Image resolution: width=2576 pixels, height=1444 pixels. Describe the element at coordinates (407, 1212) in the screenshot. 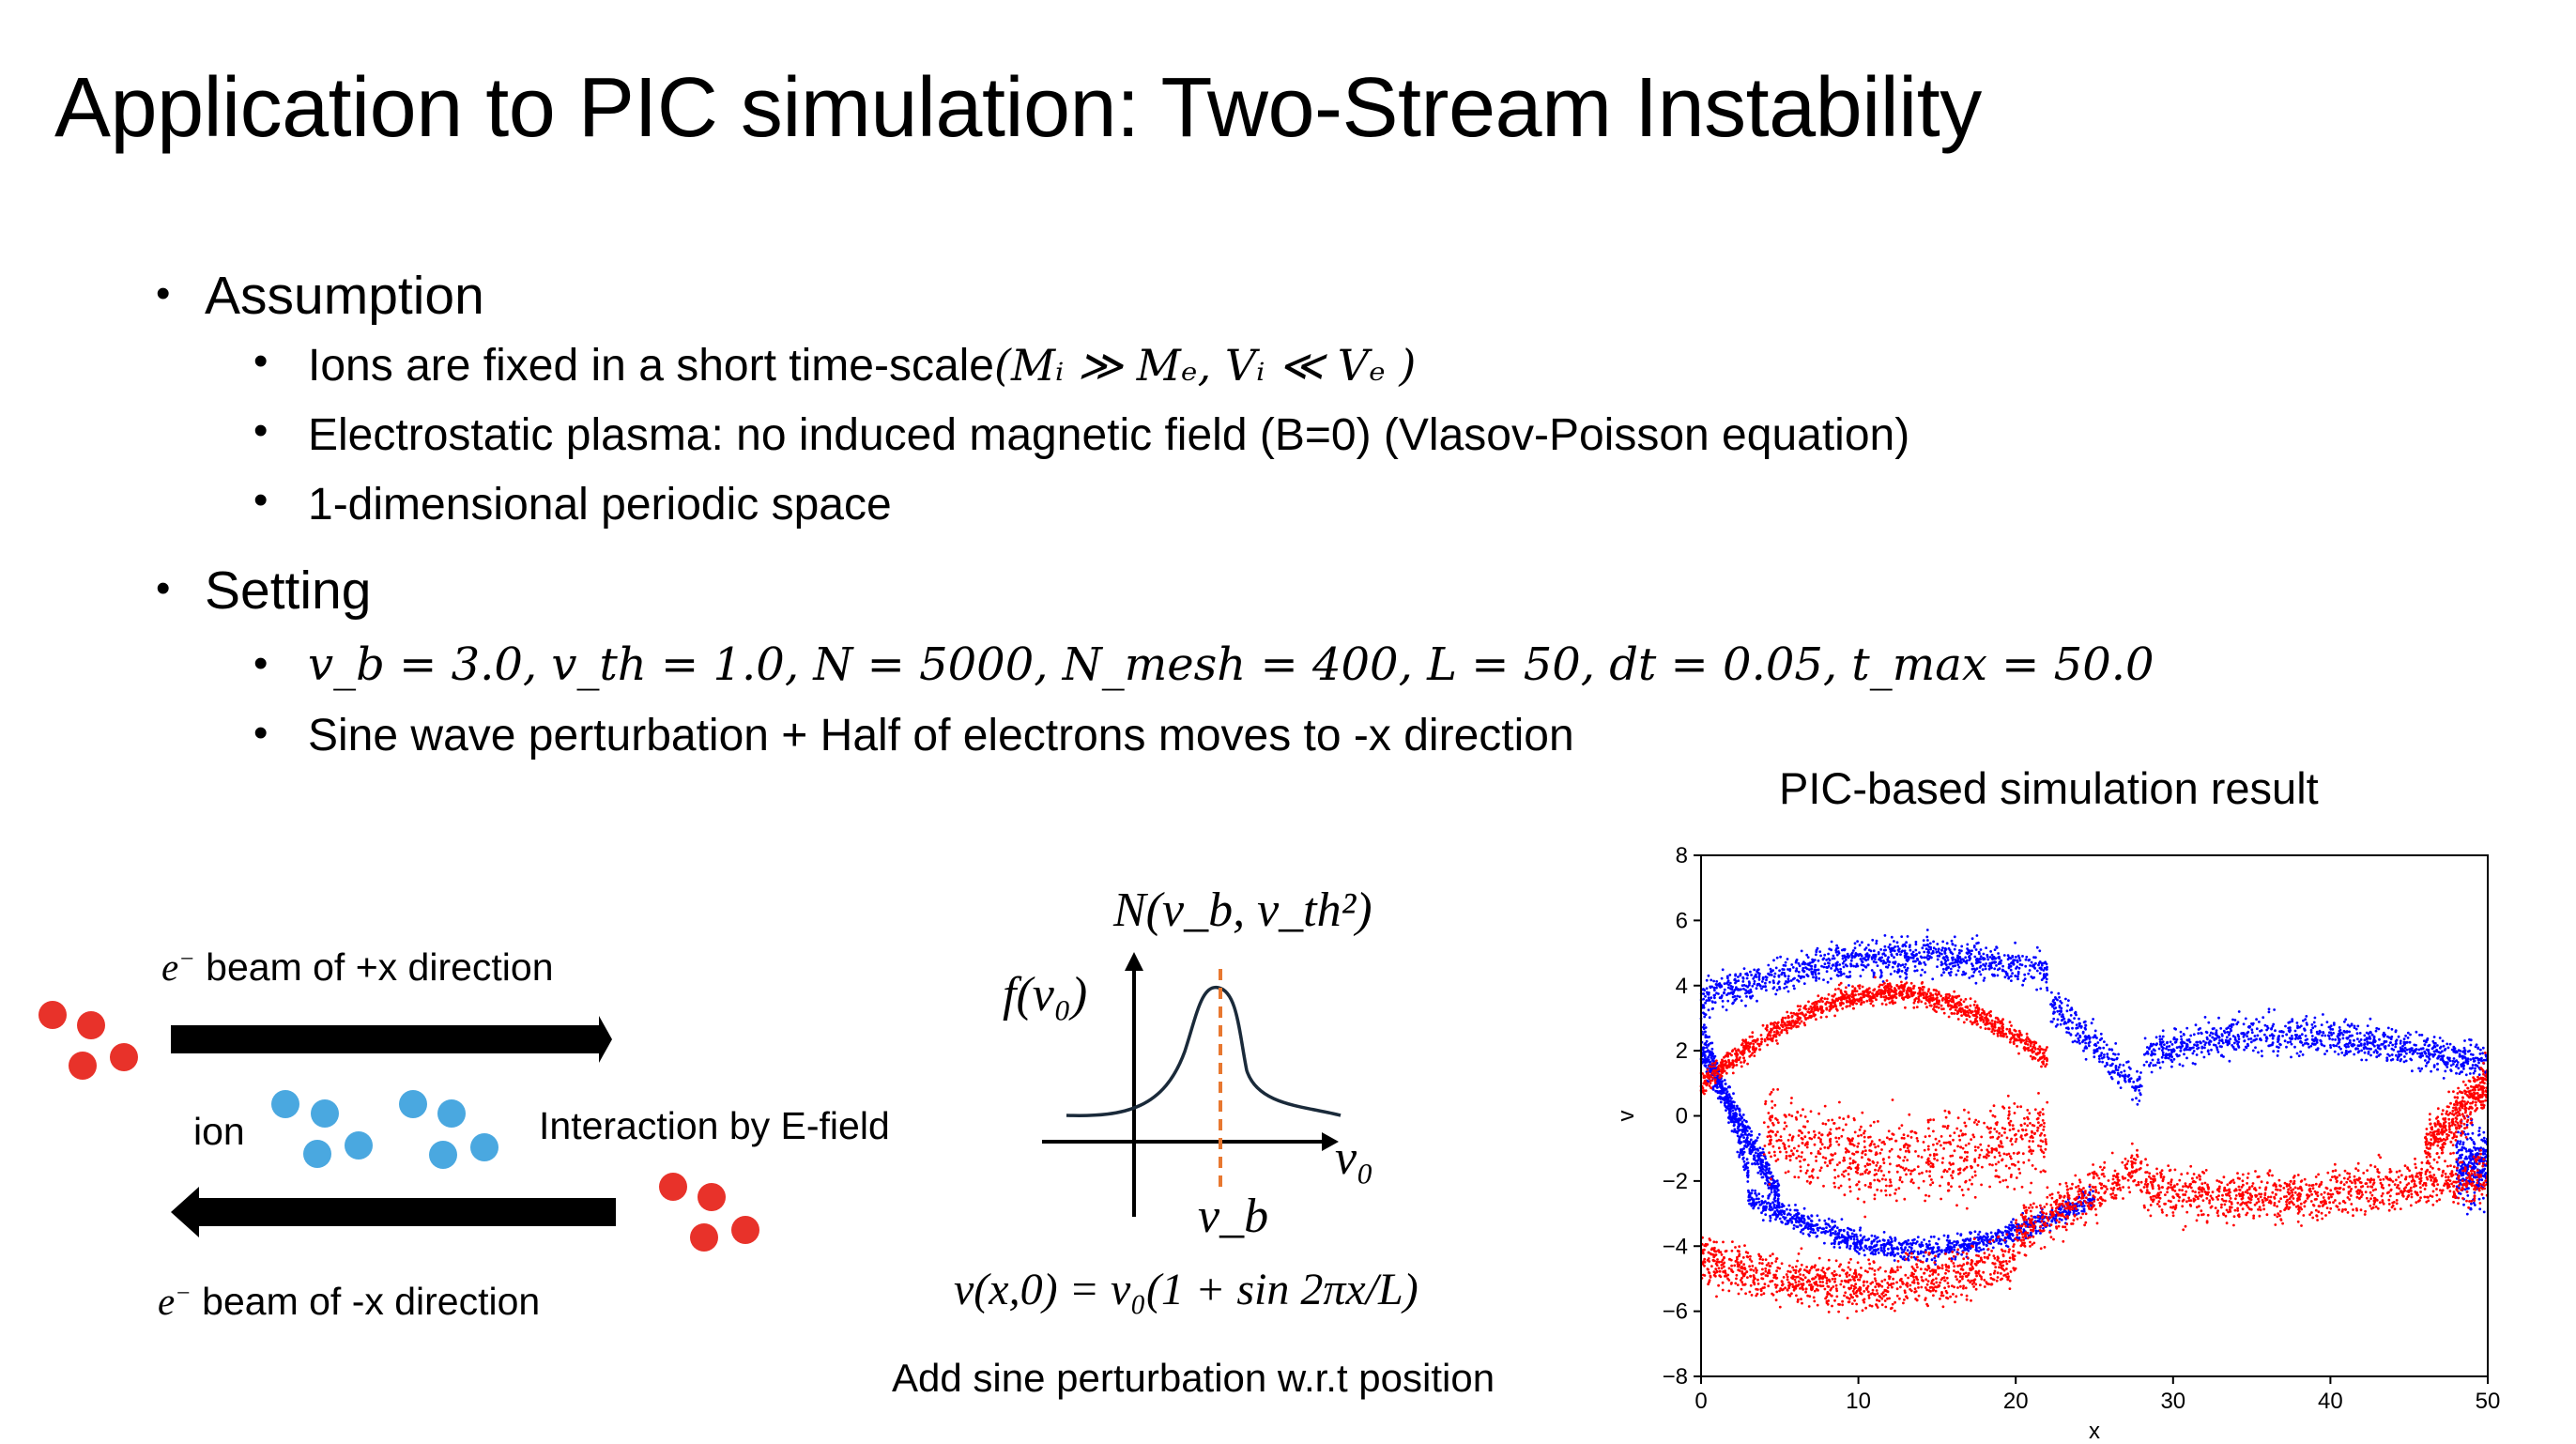

I see `left-arrow-shaft` at that location.